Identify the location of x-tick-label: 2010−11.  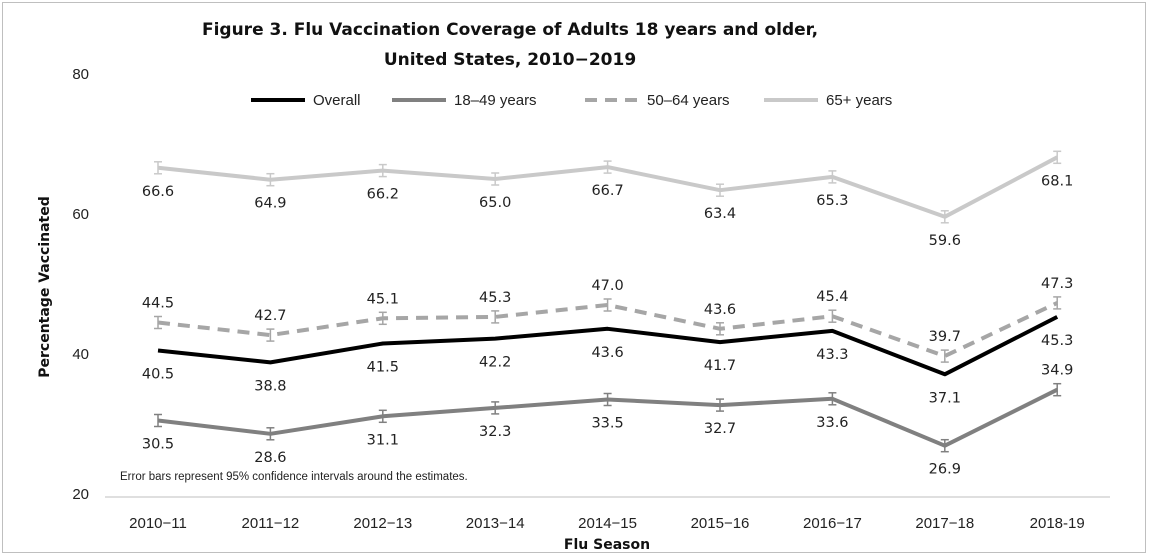
(158, 523).